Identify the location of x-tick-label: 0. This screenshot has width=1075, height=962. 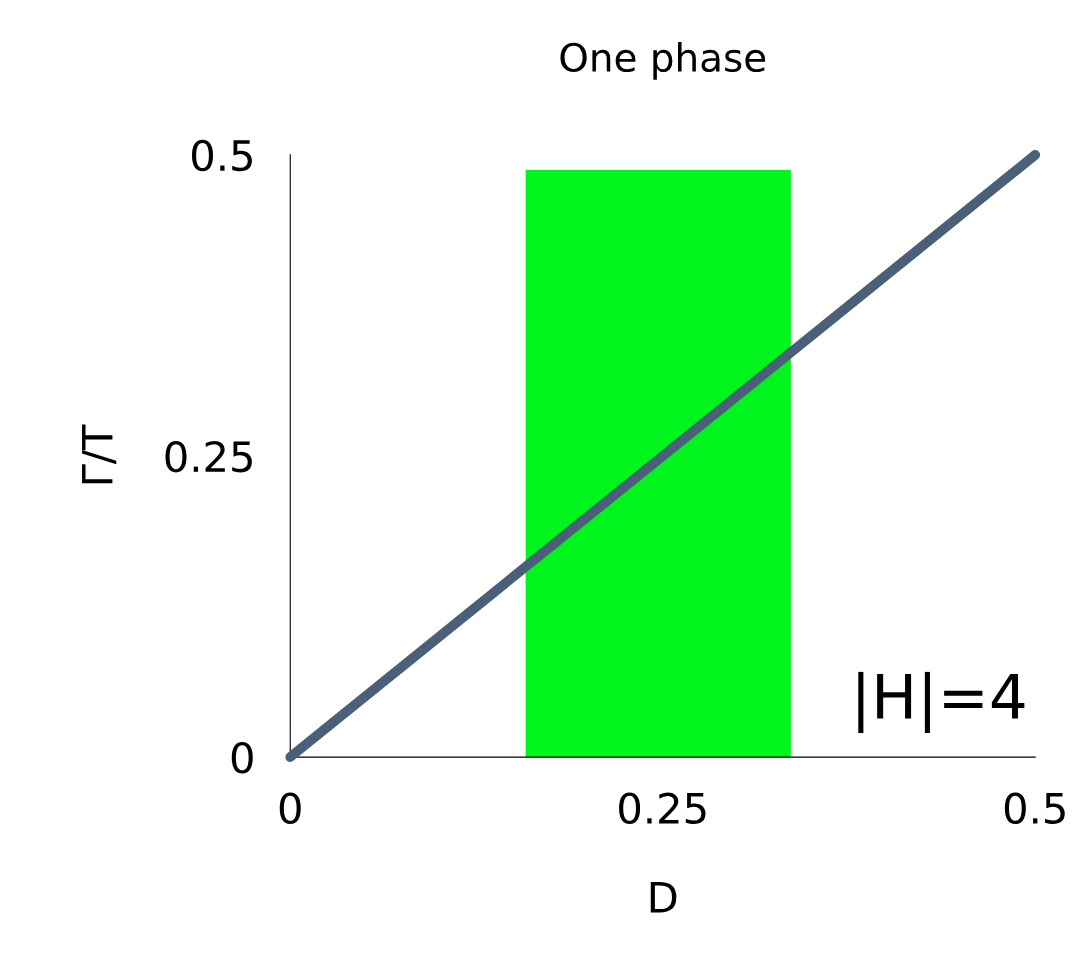
(290, 808).